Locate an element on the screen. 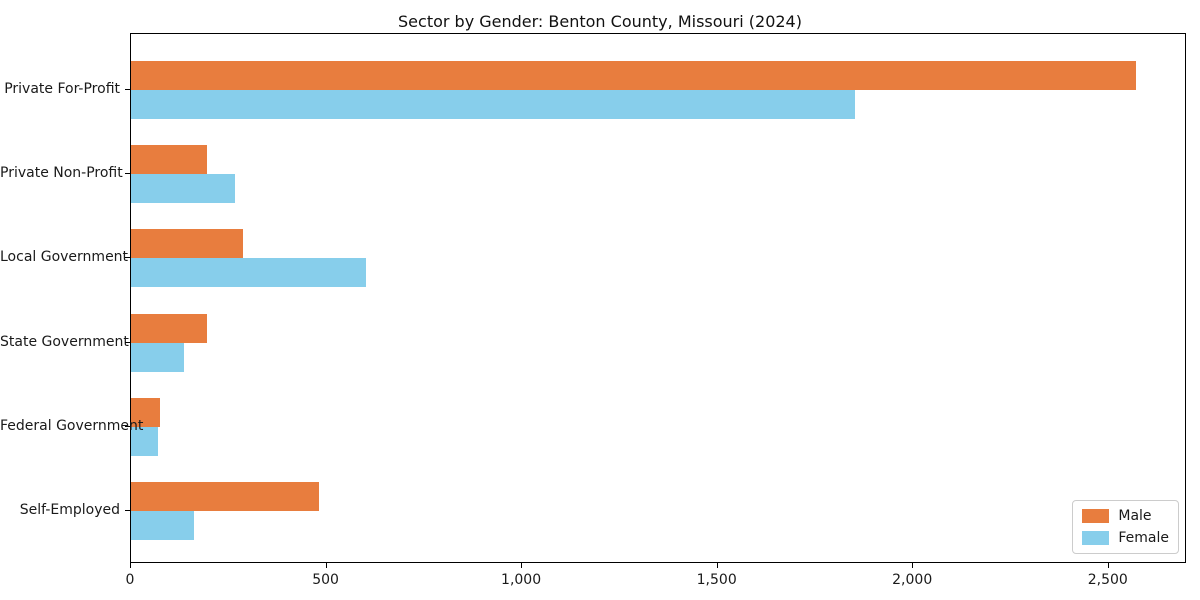 This screenshot has height=600, width=1200. category-label: Private Non-Profit is located at coordinates (61, 173).